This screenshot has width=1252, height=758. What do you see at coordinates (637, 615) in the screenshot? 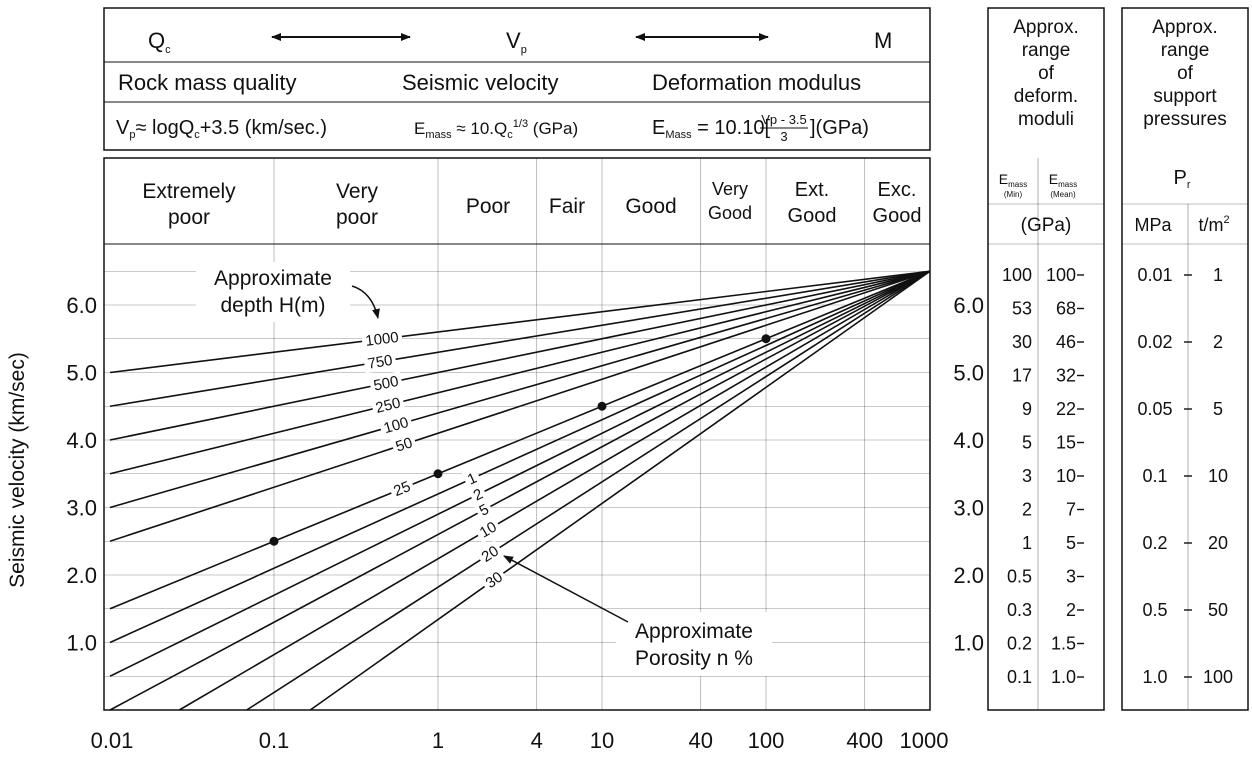
I see `porosity-annotation: Approximate Porosity n %` at bounding box center [637, 615].